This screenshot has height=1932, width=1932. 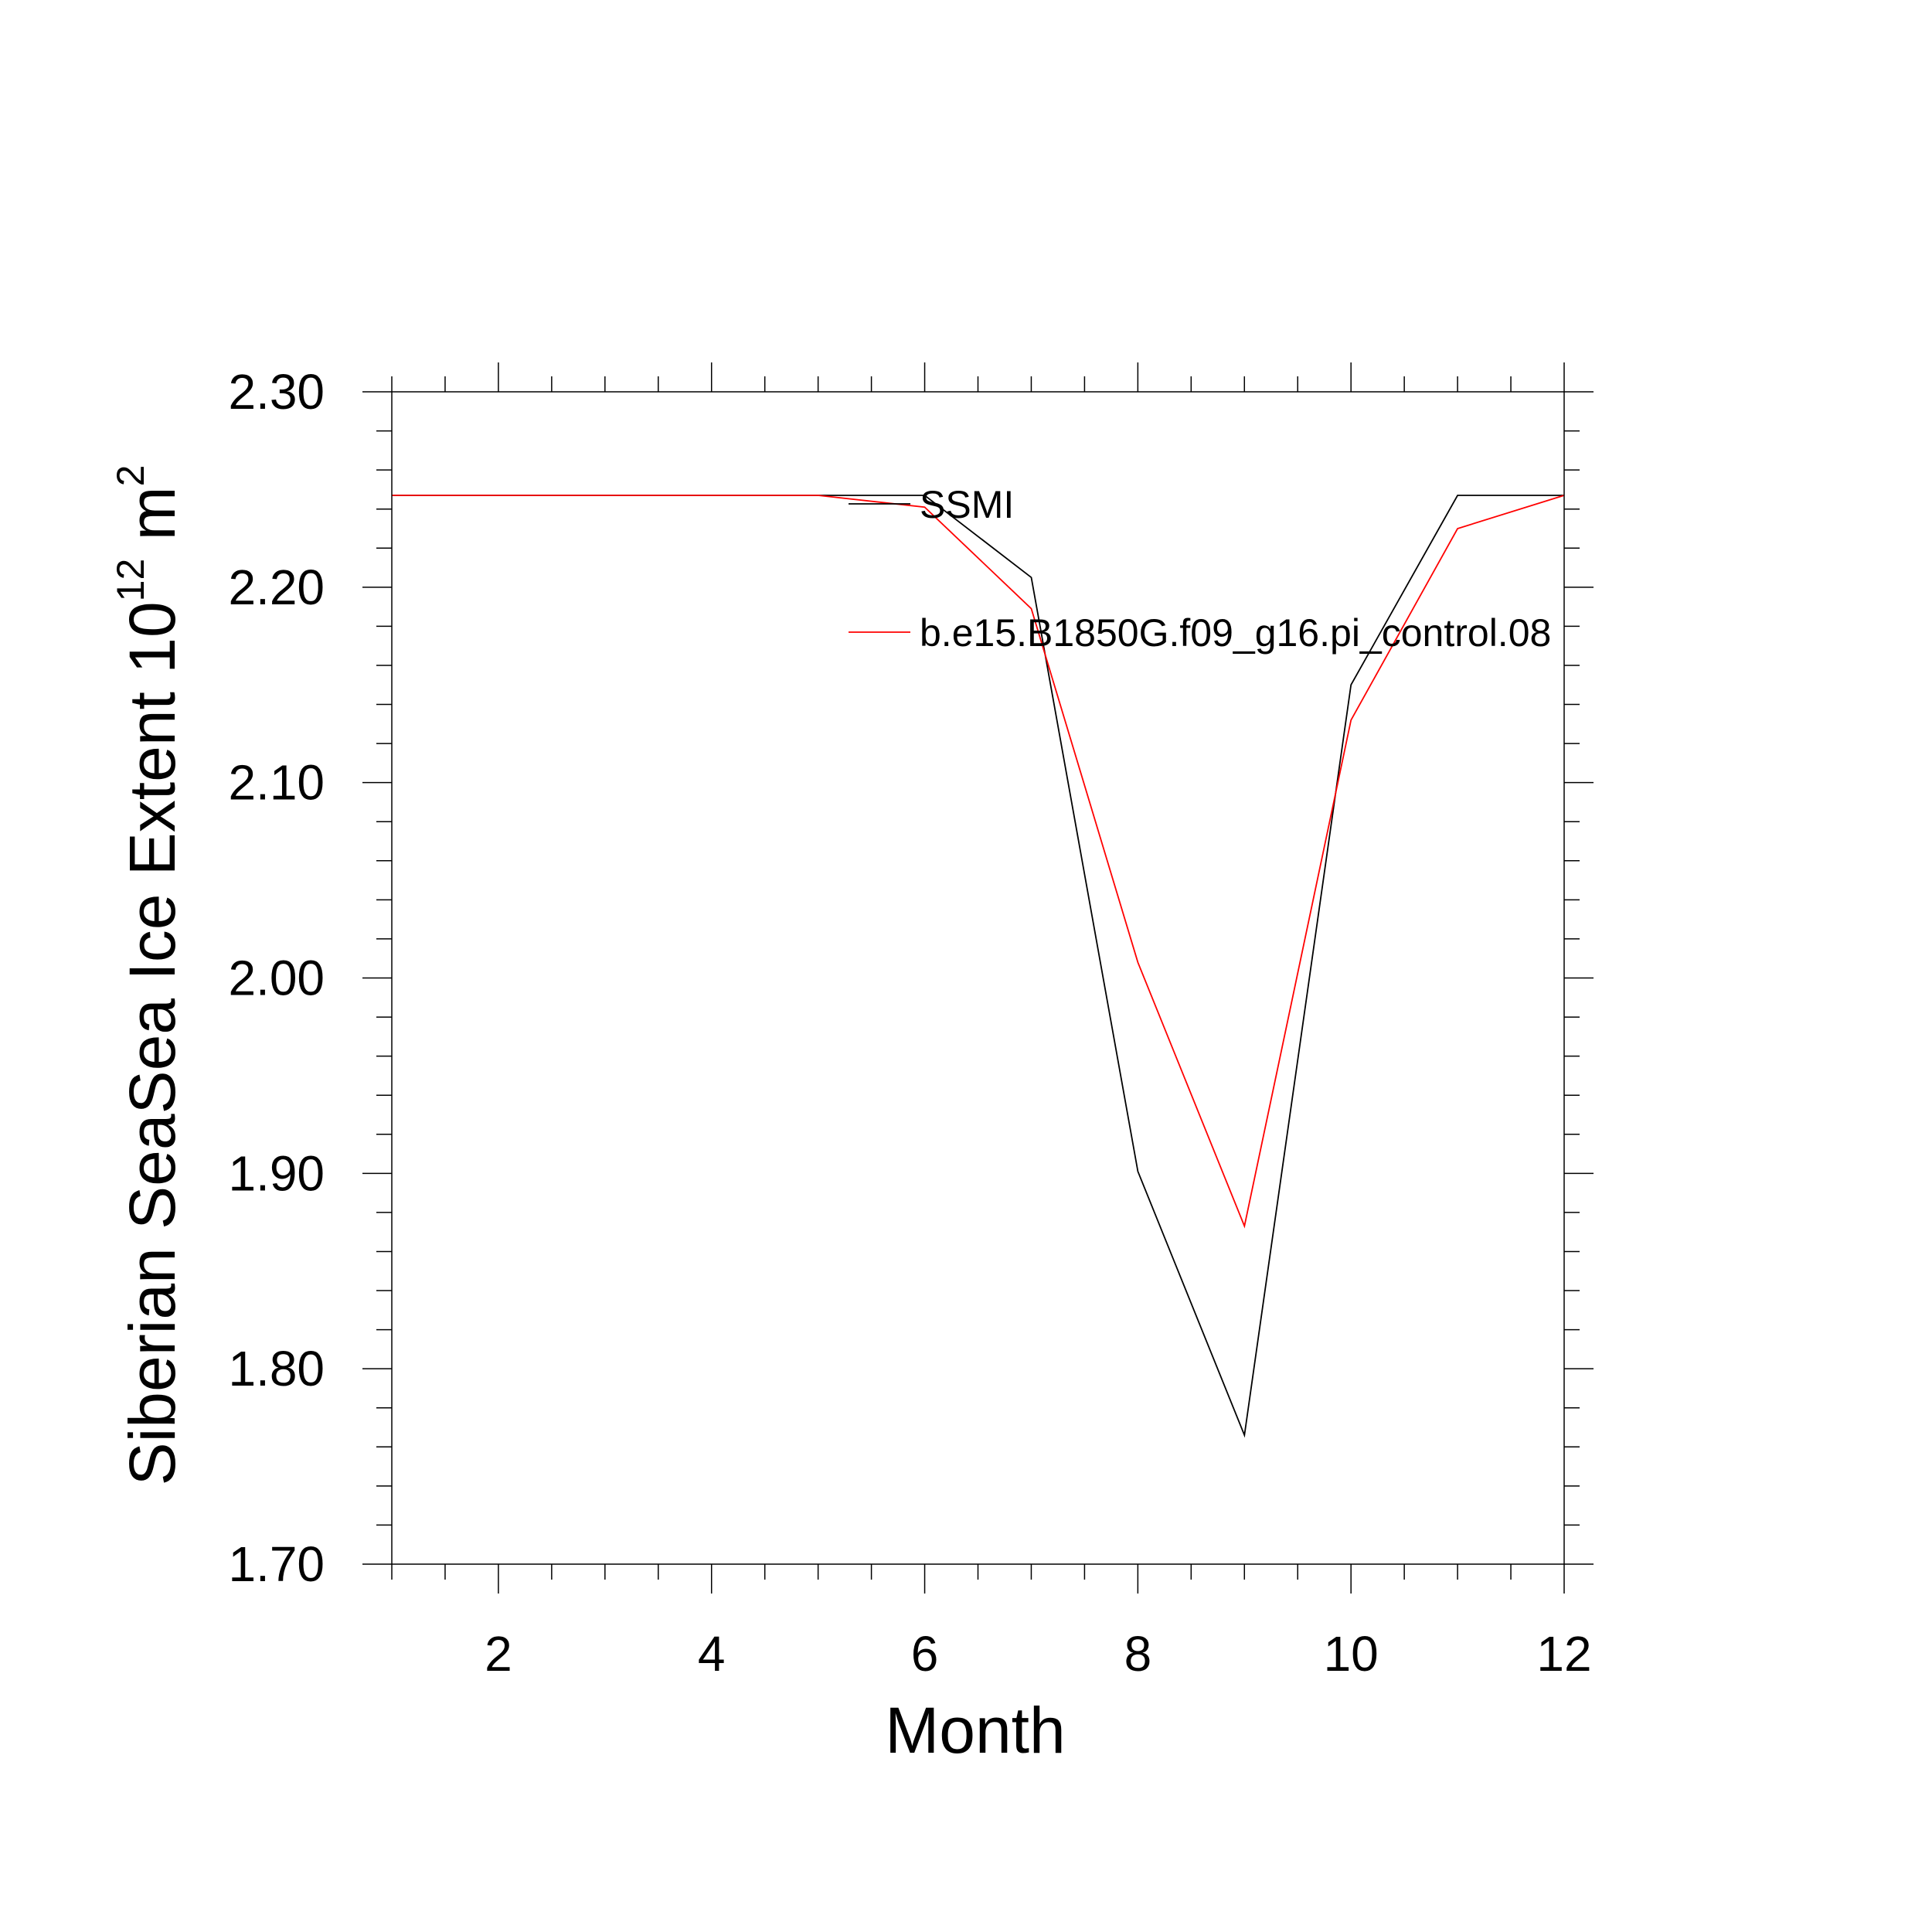 I want to click on y-tick-label: 1.70, so click(x=276, y=1564).